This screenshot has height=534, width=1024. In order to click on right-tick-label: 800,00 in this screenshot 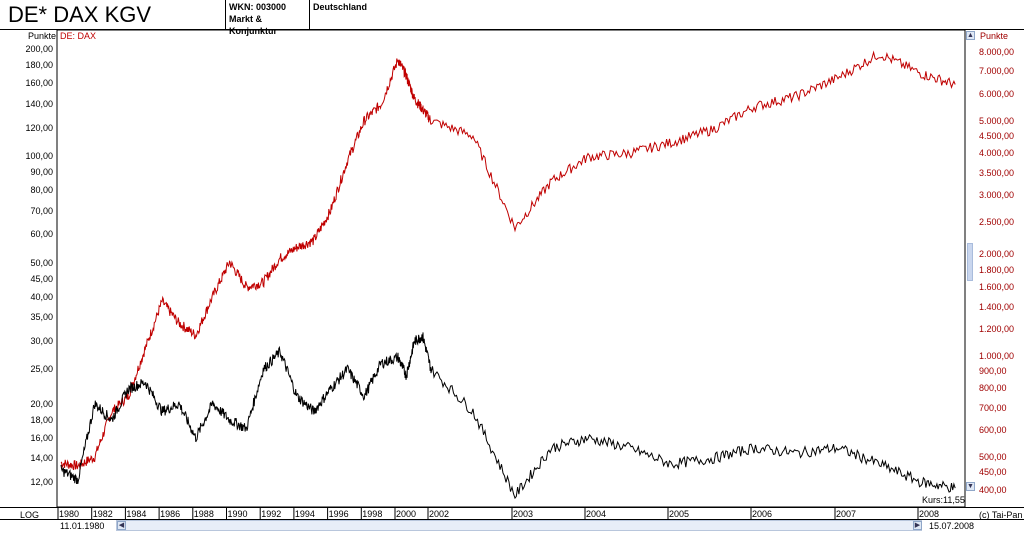, I will do `click(993, 388)`.